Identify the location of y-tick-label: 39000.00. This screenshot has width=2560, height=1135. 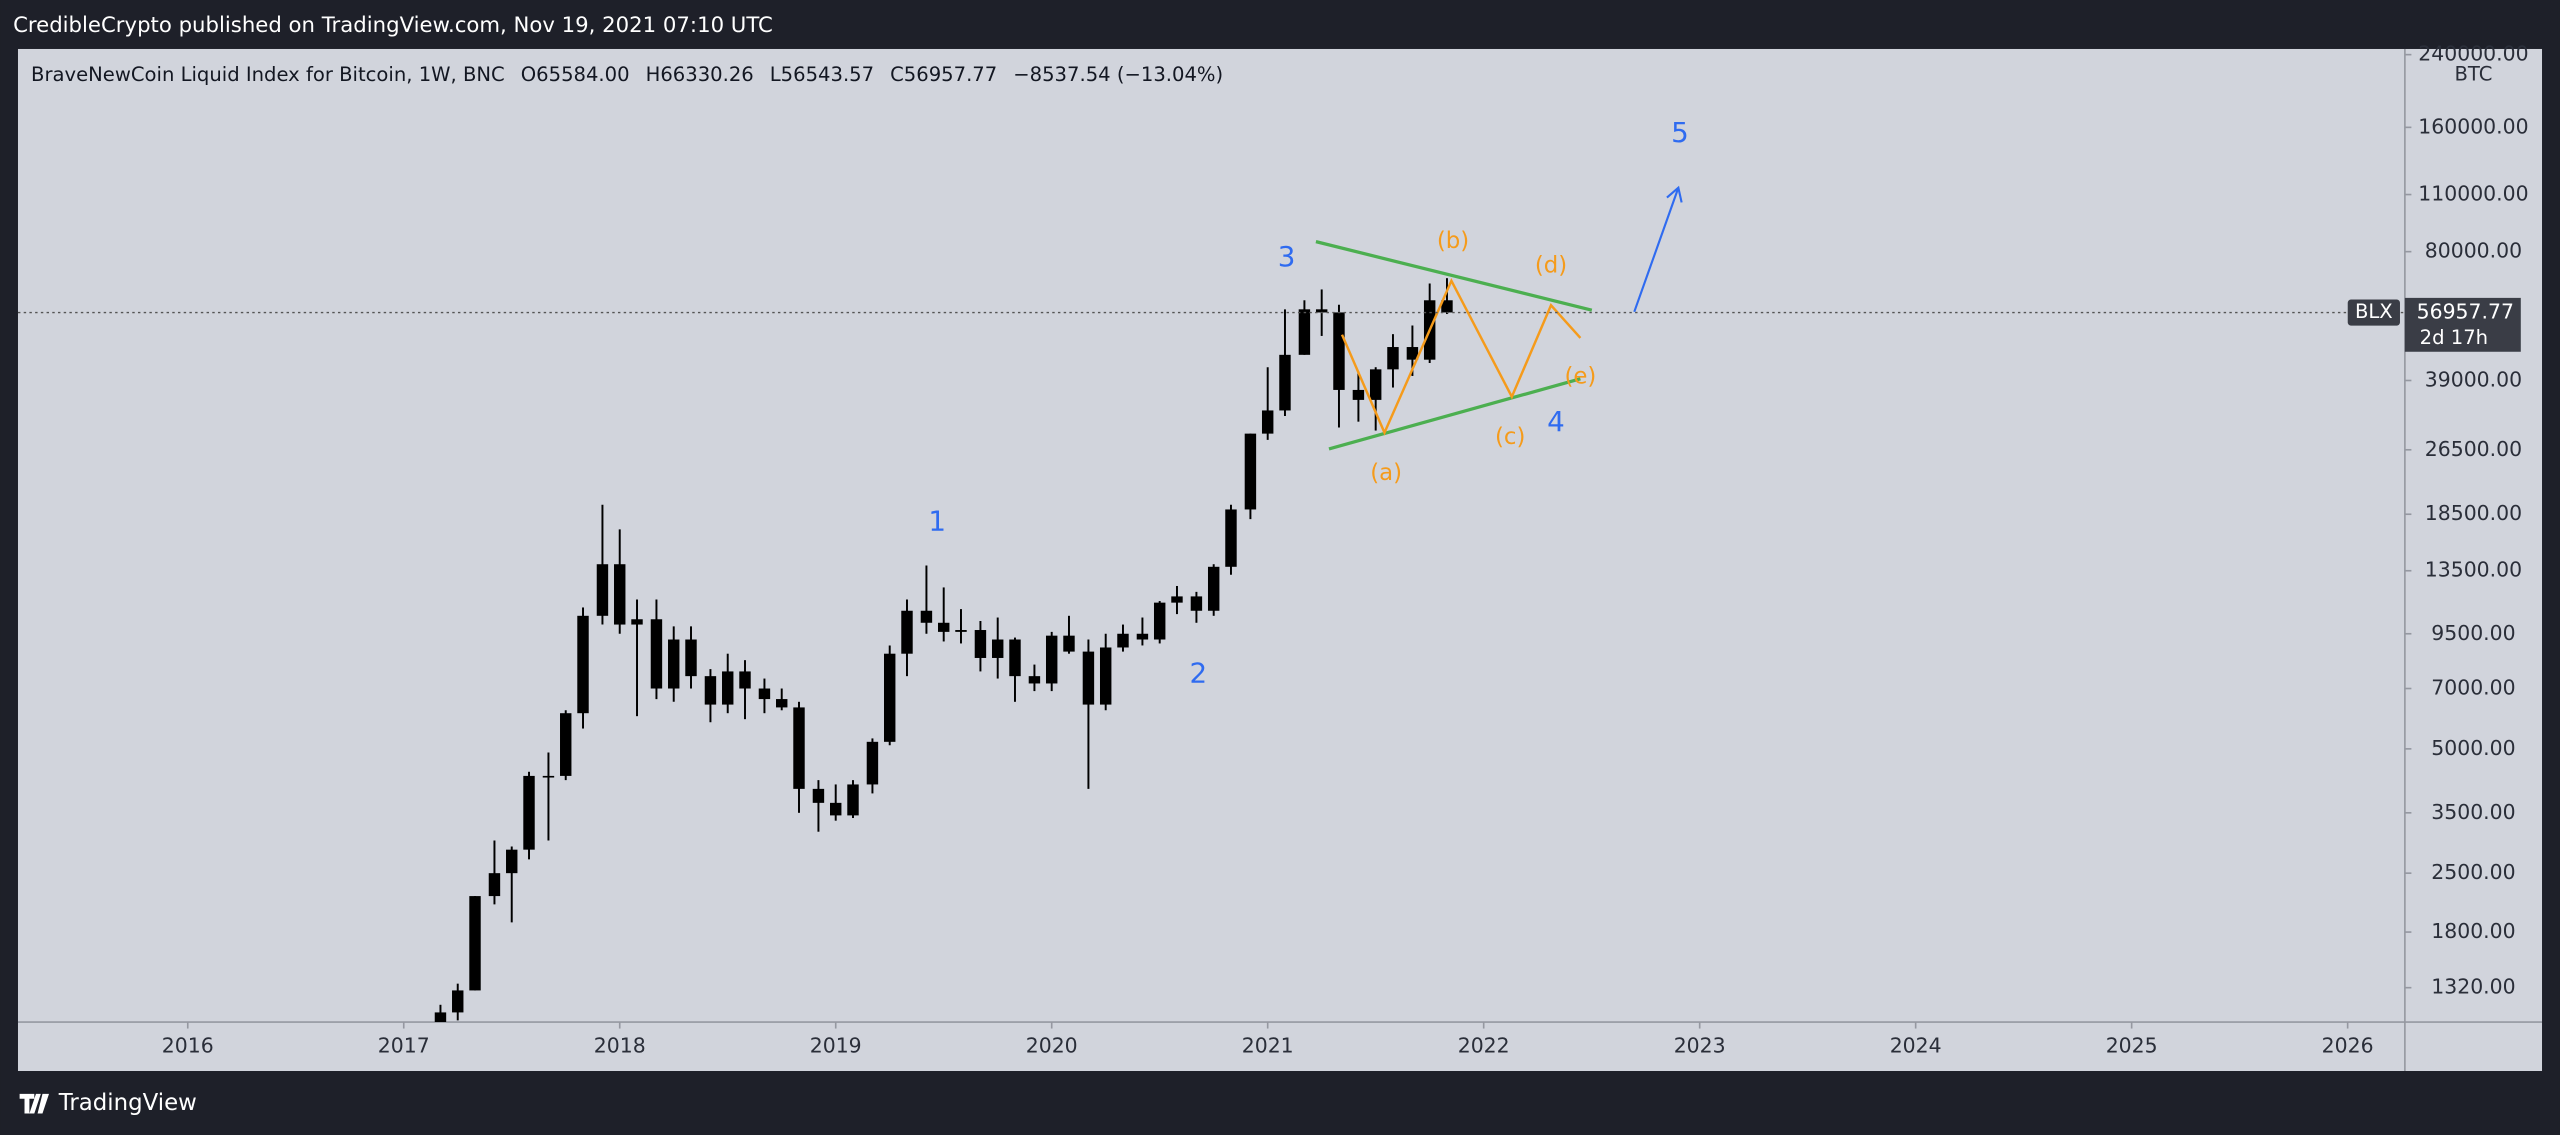
(2473, 379).